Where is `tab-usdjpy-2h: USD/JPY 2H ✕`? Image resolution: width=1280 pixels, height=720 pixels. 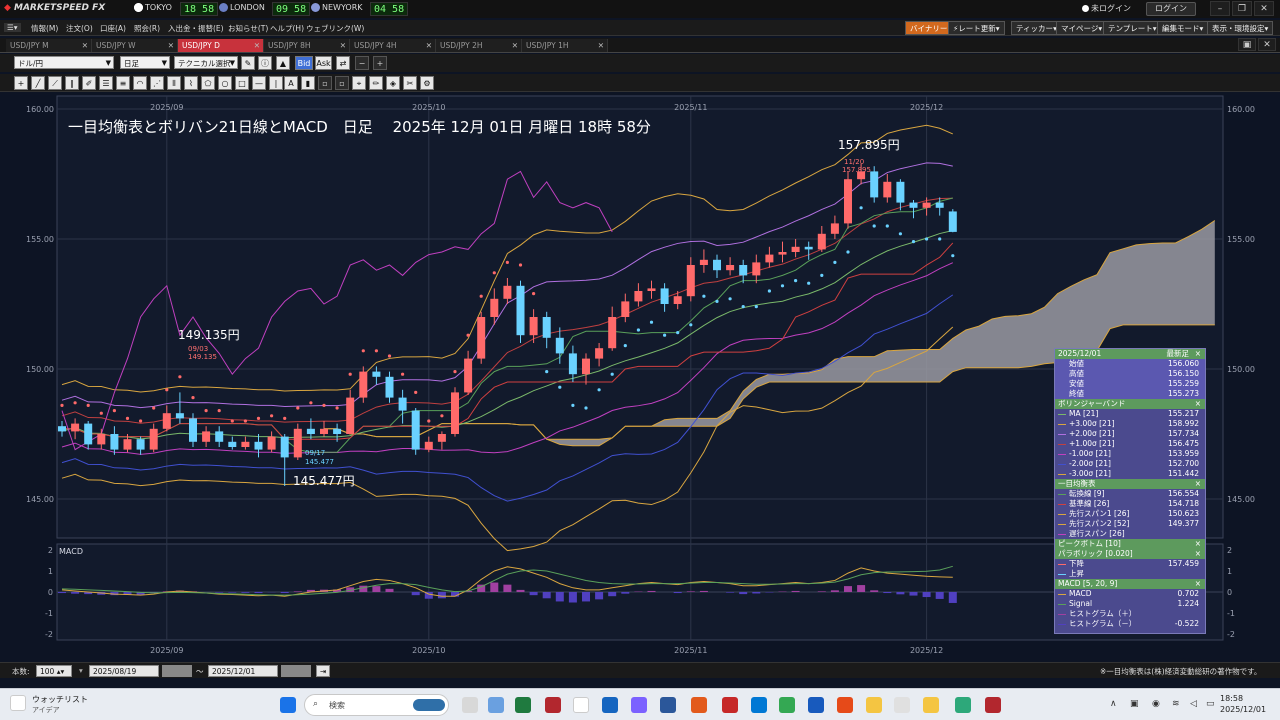
tab-usdjpy-2h: USD/JPY 2H ✕ is located at coordinates (479, 45).